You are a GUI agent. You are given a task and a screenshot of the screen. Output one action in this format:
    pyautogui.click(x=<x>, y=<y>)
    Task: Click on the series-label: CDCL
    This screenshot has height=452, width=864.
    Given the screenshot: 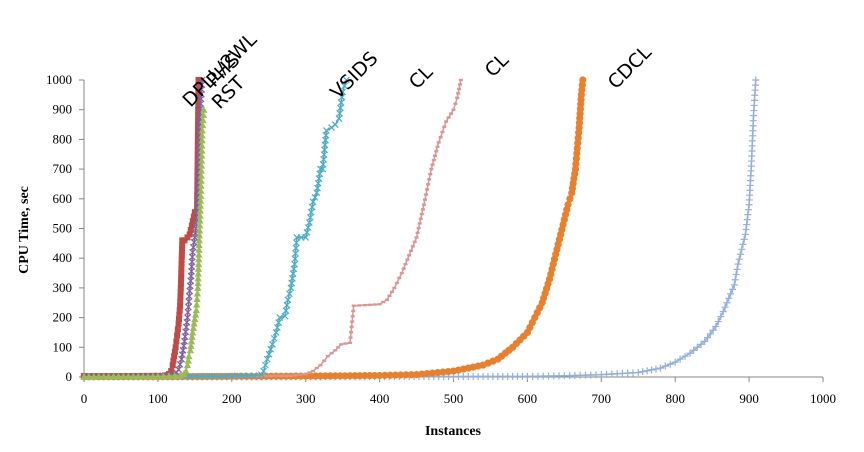 What is the action you would take?
    pyautogui.click(x=630, y=67)
    